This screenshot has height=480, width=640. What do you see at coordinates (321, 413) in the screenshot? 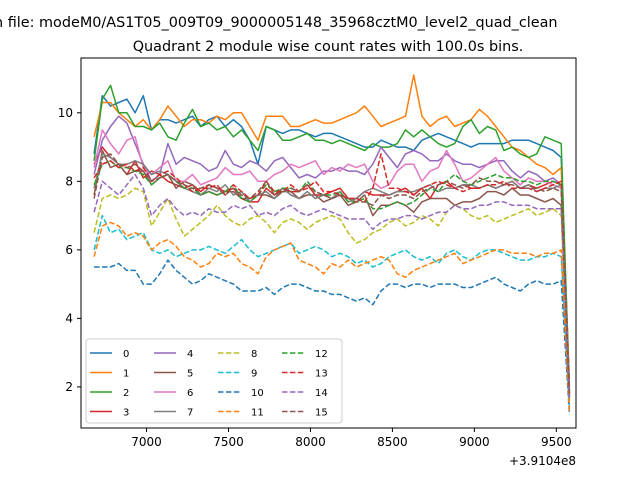
I see `legend-label-15: 15` at bounding box center [321, 413].